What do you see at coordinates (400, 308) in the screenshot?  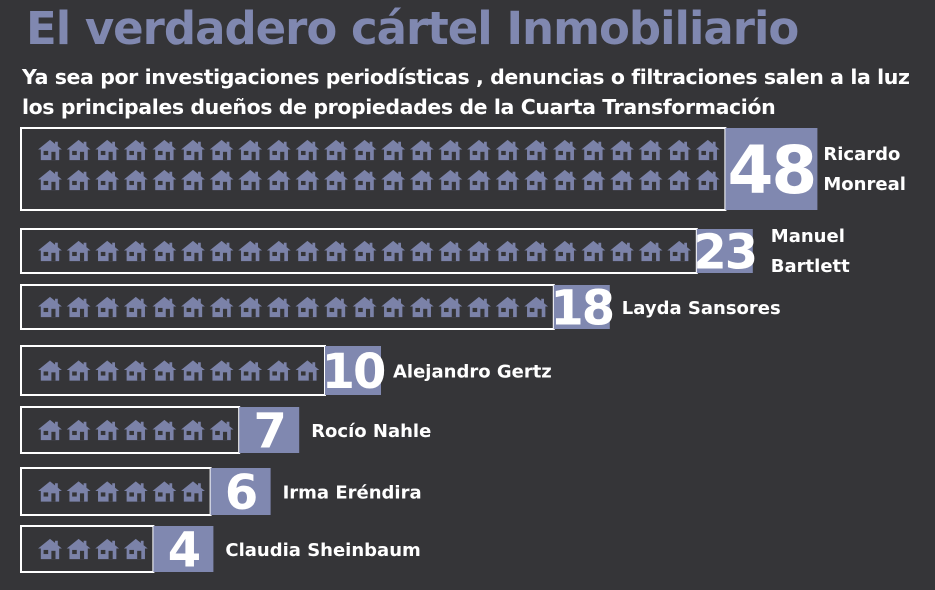 I see `bar-row-layda-sansores: 18 Layda Sansores` at bounding box center [400, 308].